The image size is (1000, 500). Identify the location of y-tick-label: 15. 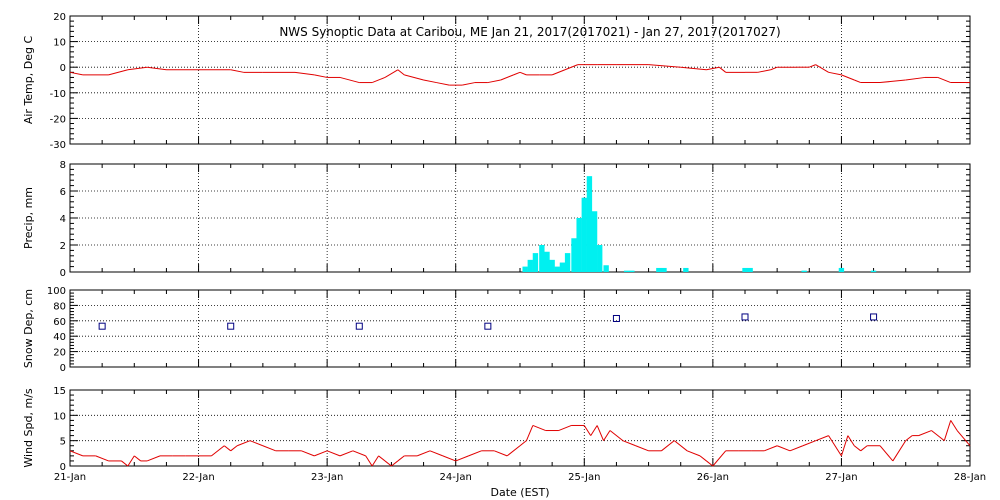
(59, 391).